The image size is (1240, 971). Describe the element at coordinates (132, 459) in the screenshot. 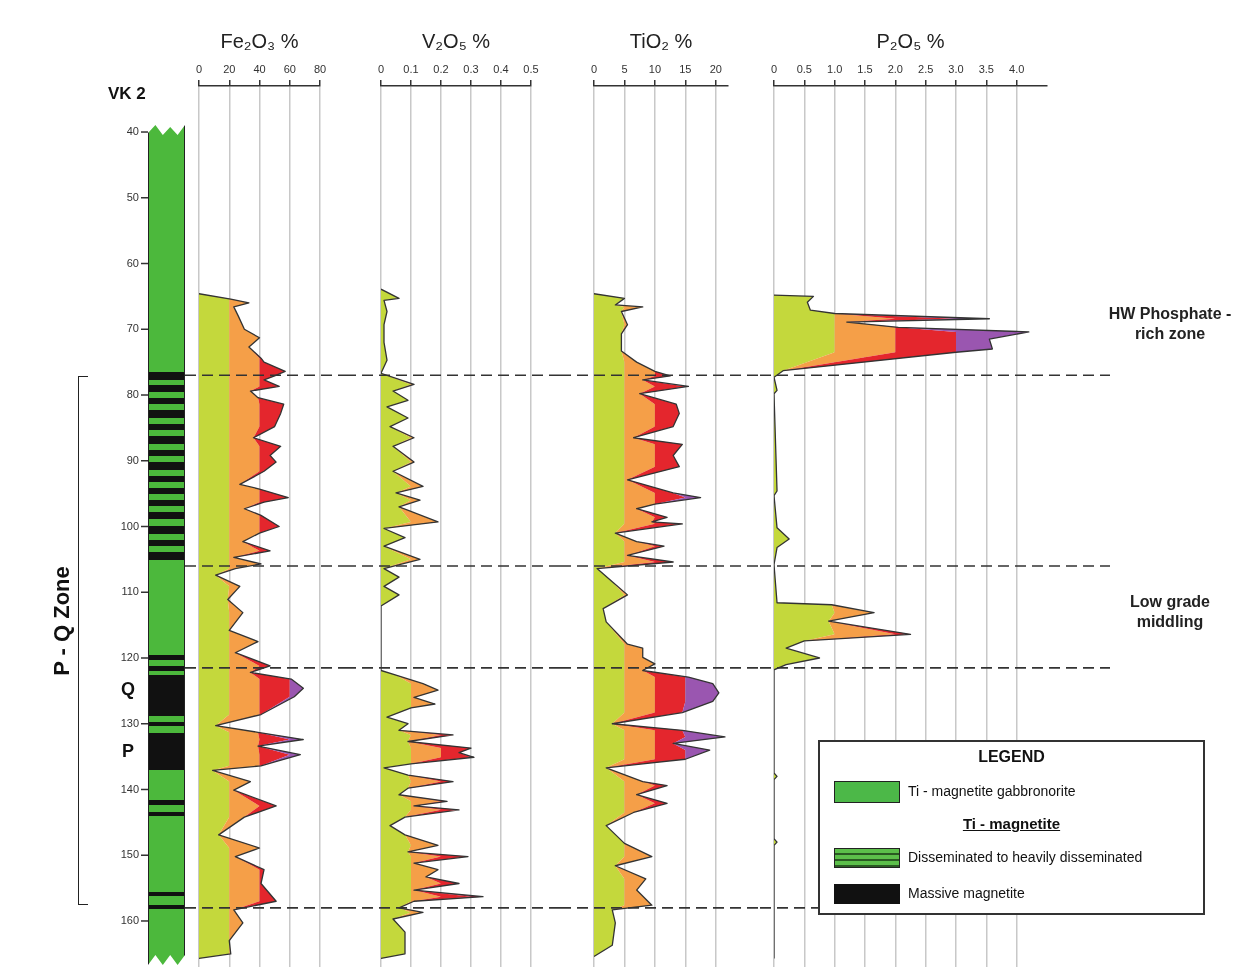

I see `y-tick-label: 90` at that location.